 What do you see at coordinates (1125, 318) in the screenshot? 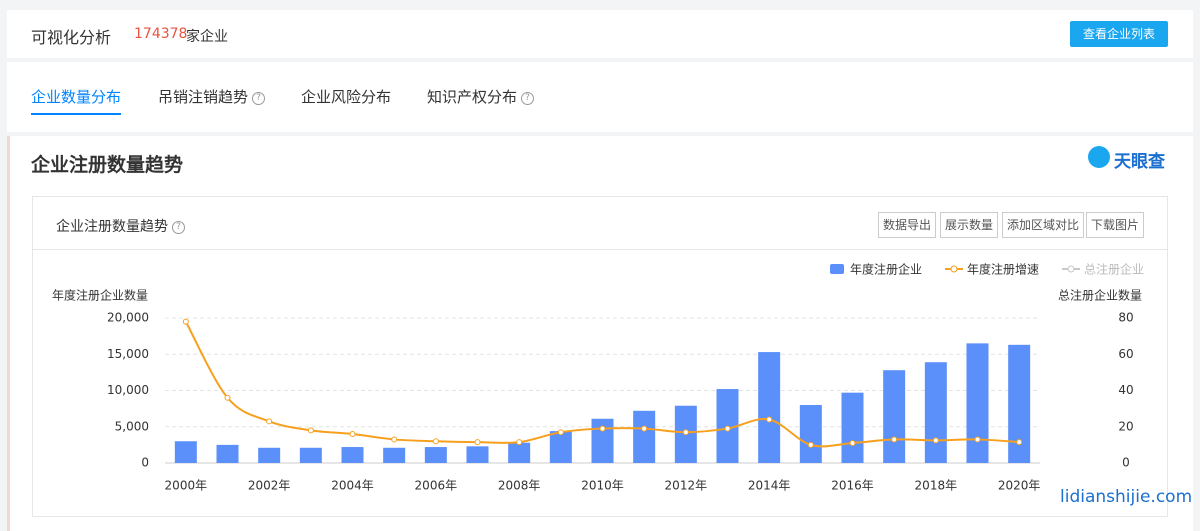
I see `y2-tick-label: 80` at bounding box center [1125, 318].